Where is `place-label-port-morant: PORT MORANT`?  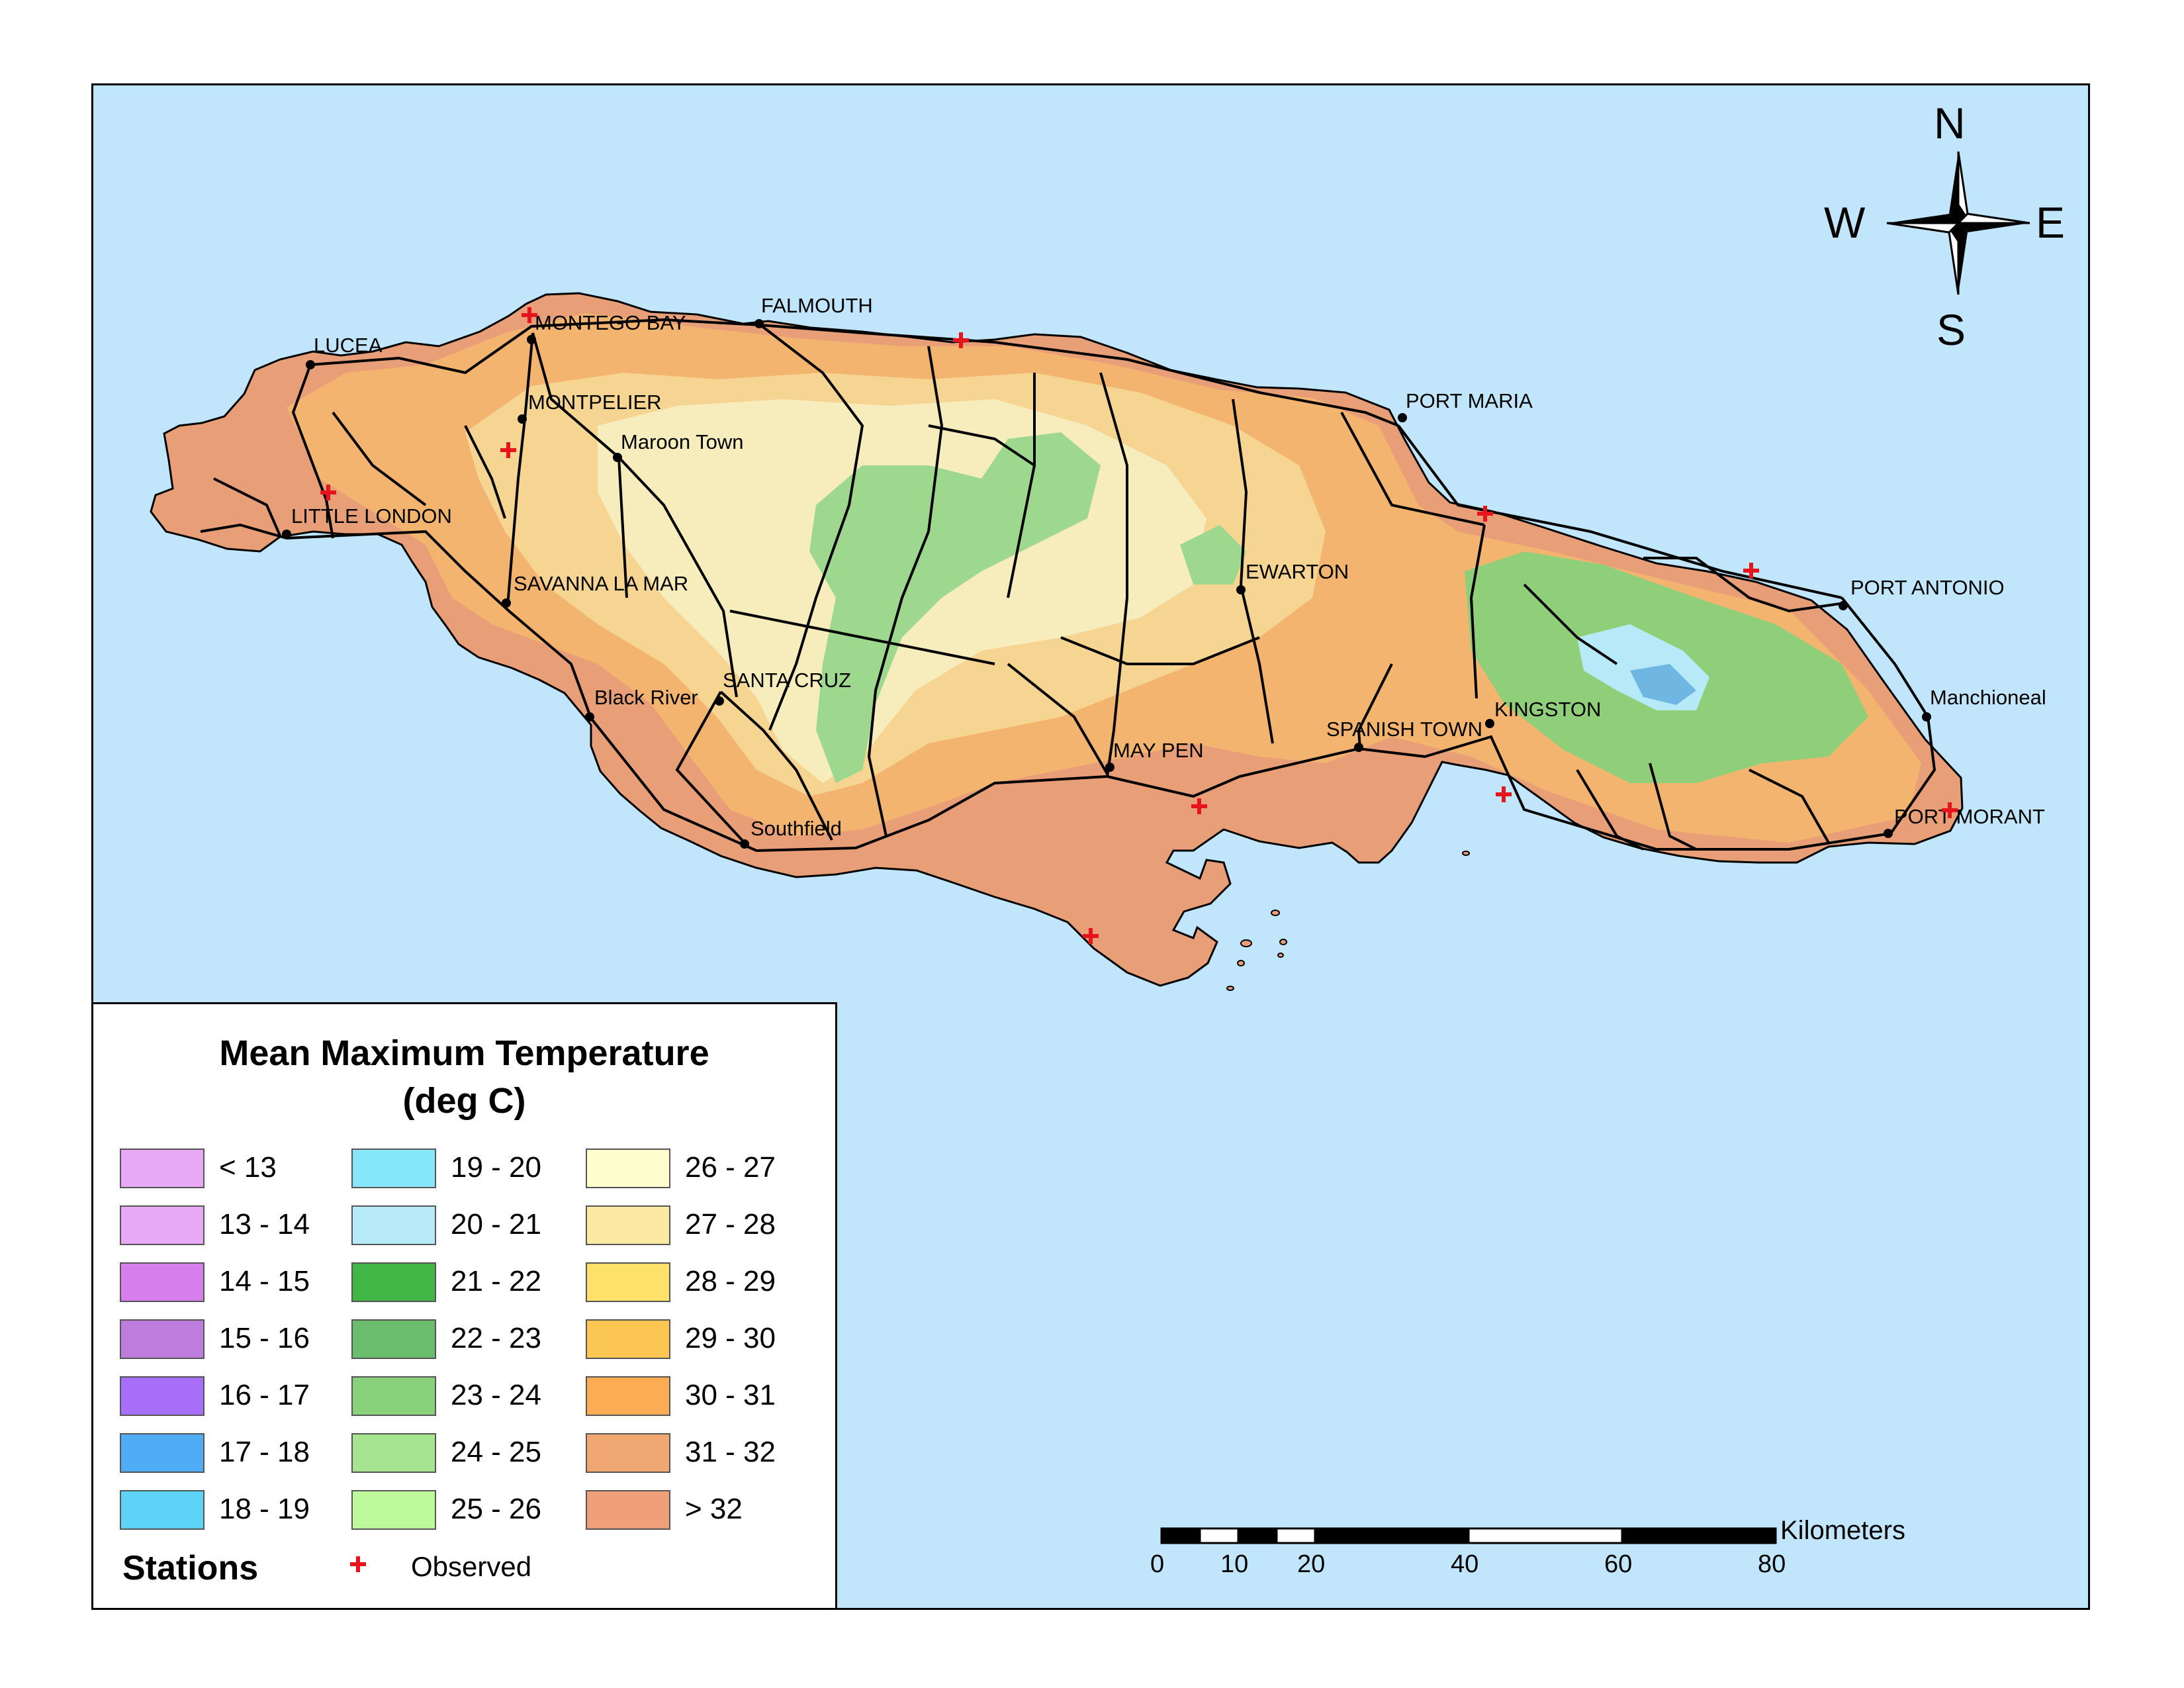 place-label-port-morant: PORT MORANT is located at coordinates (1969, 816).